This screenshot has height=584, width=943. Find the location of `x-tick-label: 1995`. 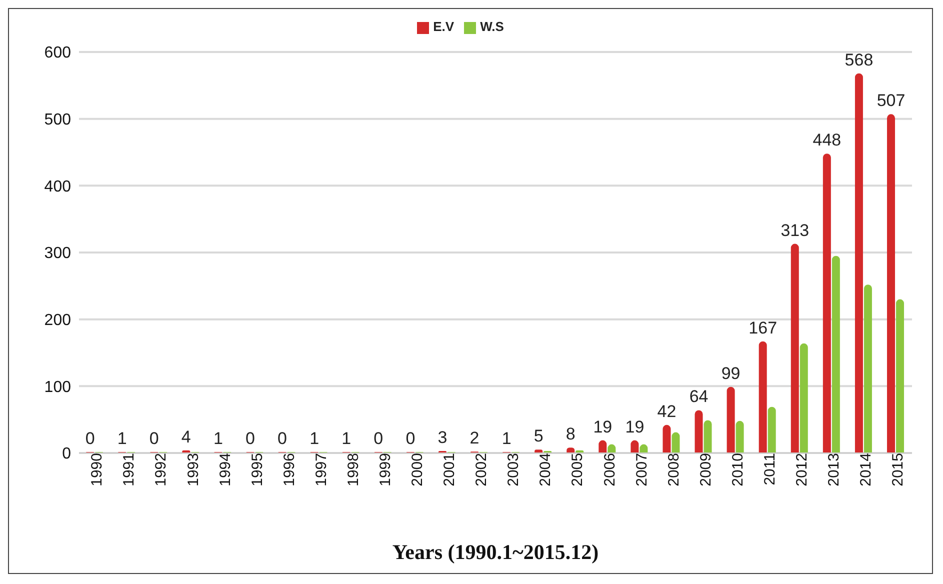

x-tick-label: 1995 is located at coordinates (257, 469).